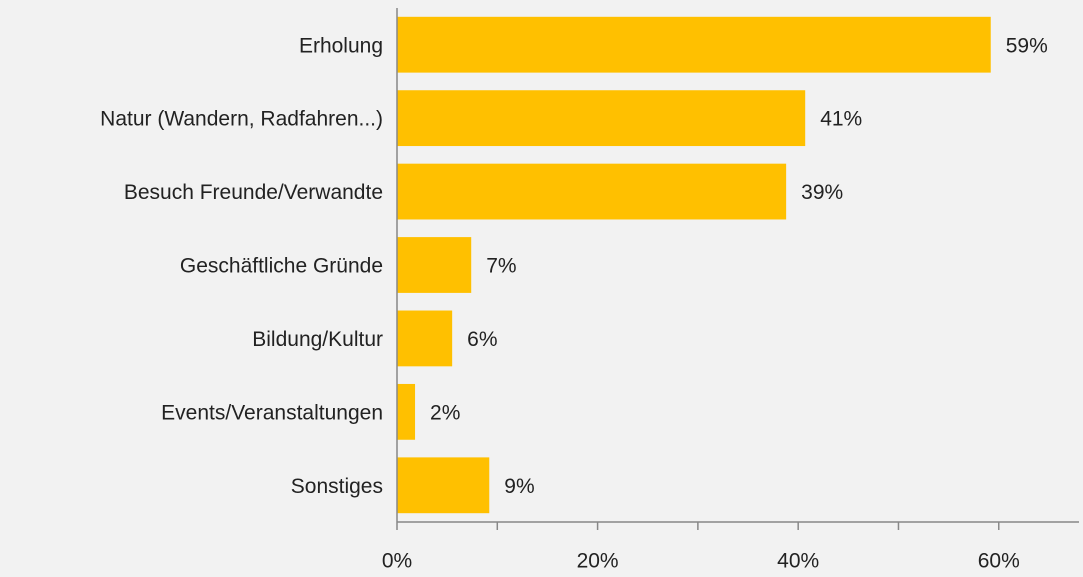 The width and height of the screenshot is (1083, 577). I want to click on x-tick-label: 0%, so click(397, 561).